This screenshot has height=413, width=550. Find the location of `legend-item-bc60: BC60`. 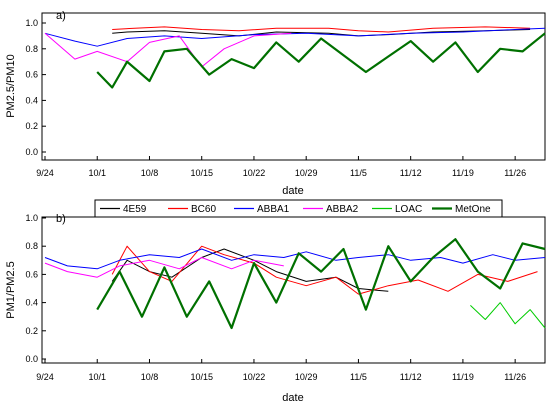

legend-item-bc60: BC60 is located at coordinates (192, 209).